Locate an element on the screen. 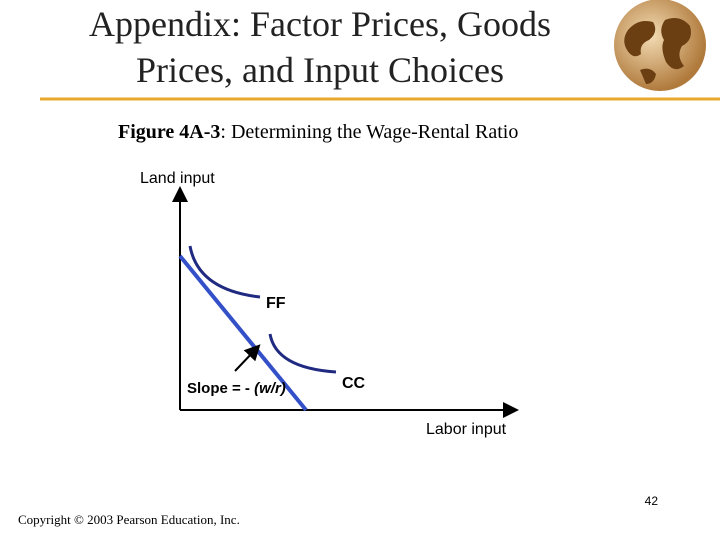  globe-icon is located at coordinates (660, 45).